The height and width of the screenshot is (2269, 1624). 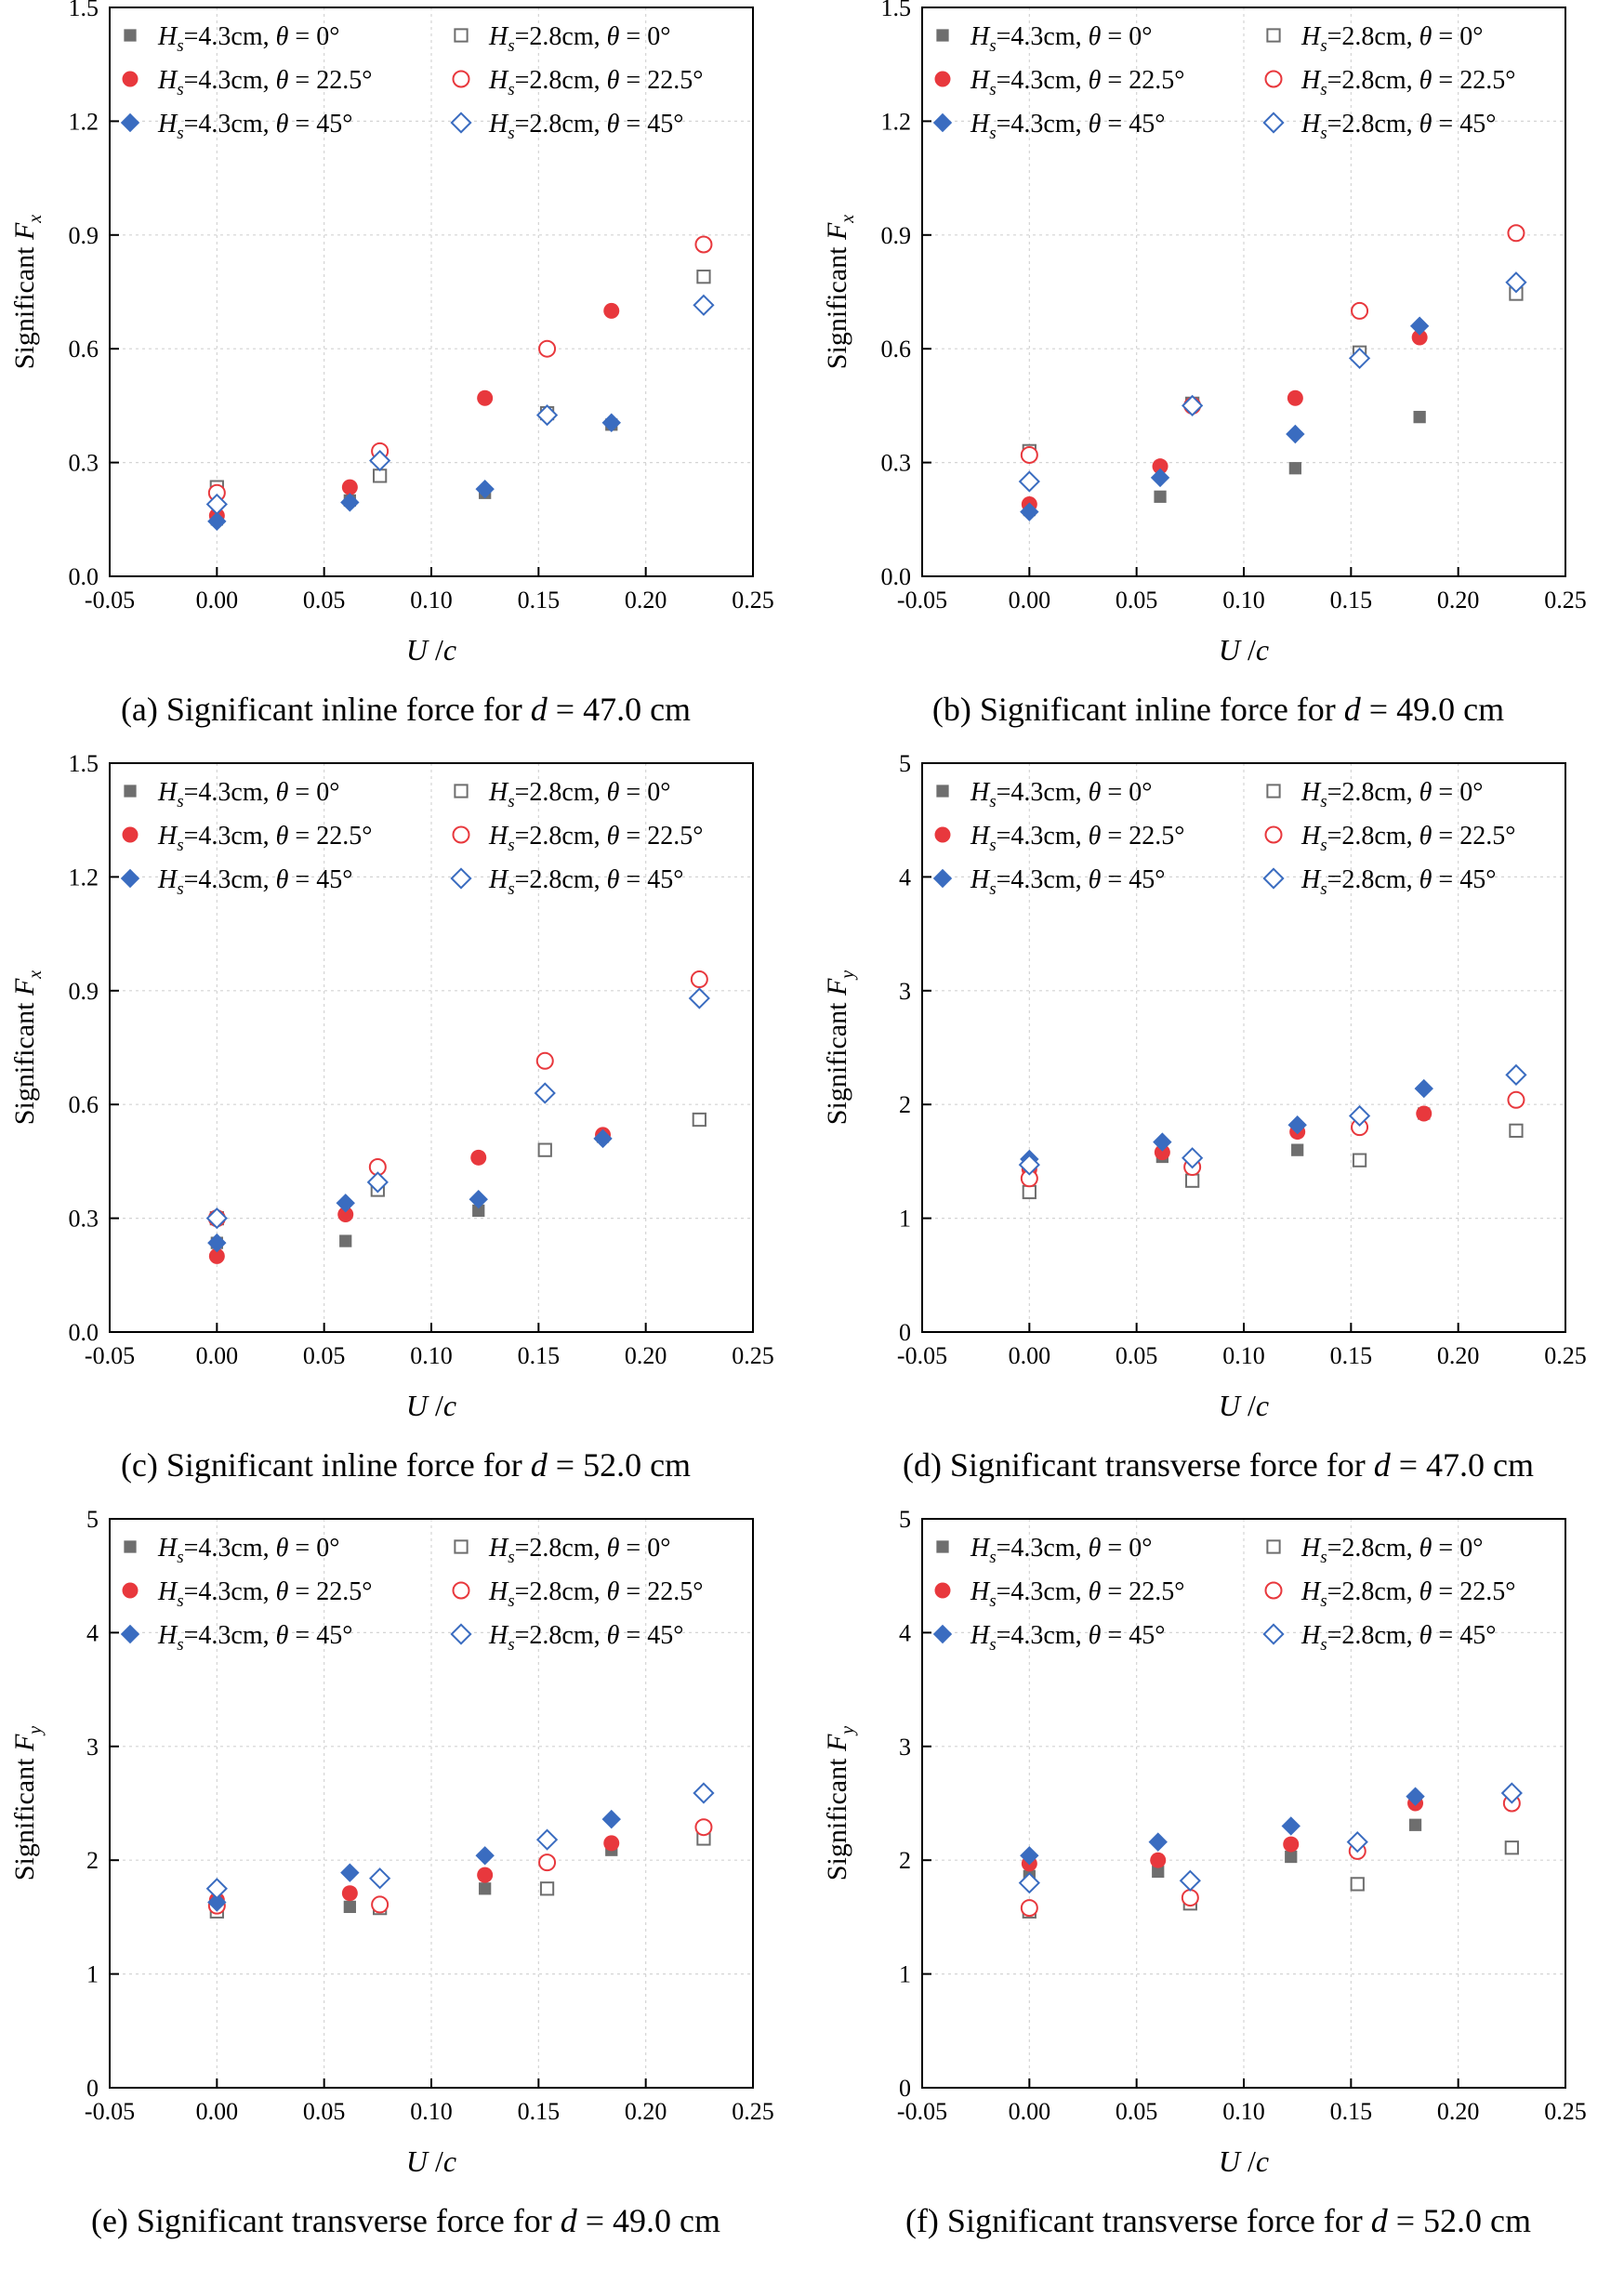 What do you see at coordinates (84, 877) in the screenshot?
I see `y-tick-label: 1.2` at bounding box center [84, 877].